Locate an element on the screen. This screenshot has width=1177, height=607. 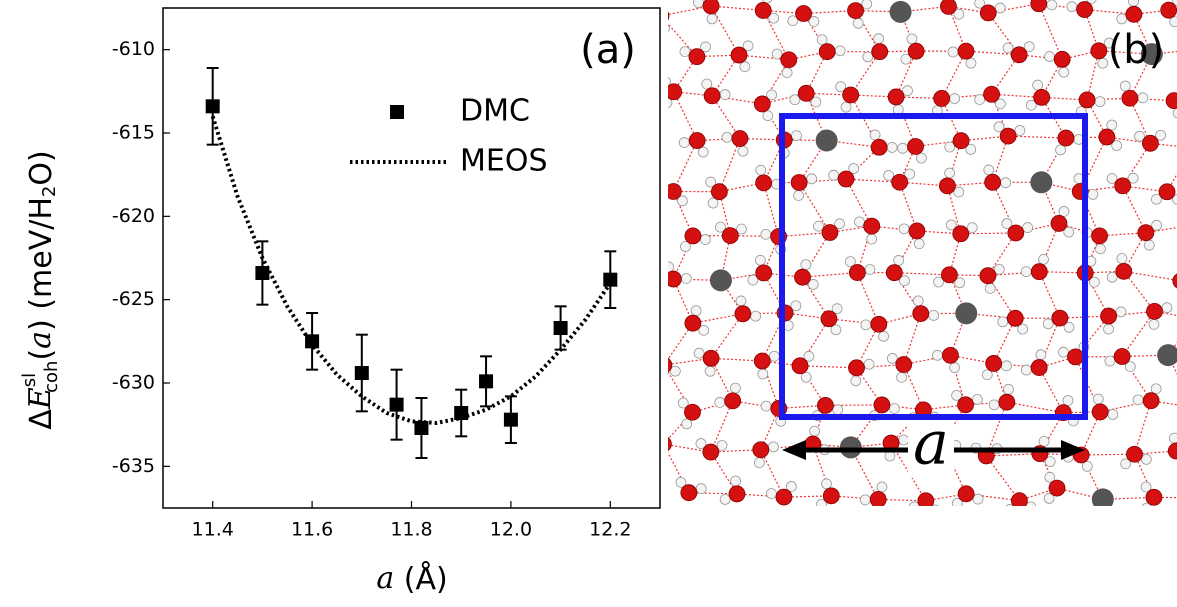
x-tick-label: 11.6 is located at coordinates (312, 530).